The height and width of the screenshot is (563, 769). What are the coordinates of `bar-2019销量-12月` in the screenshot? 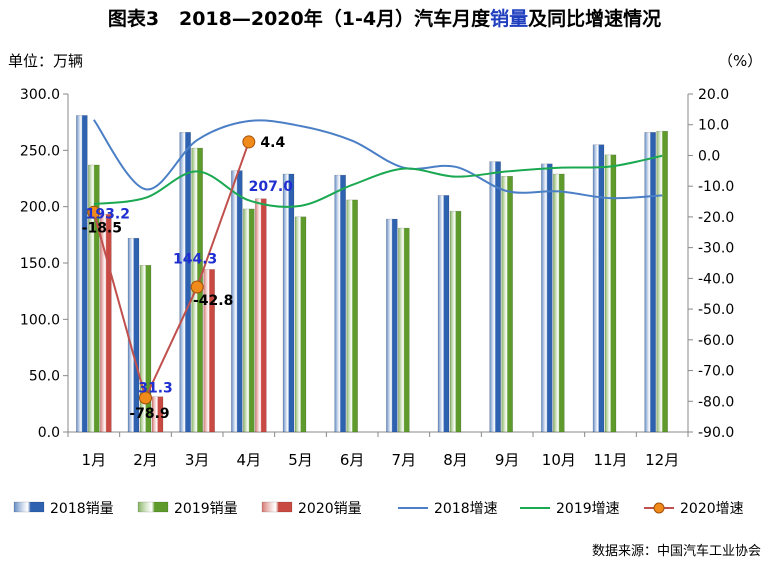 It's located at (662, 281).